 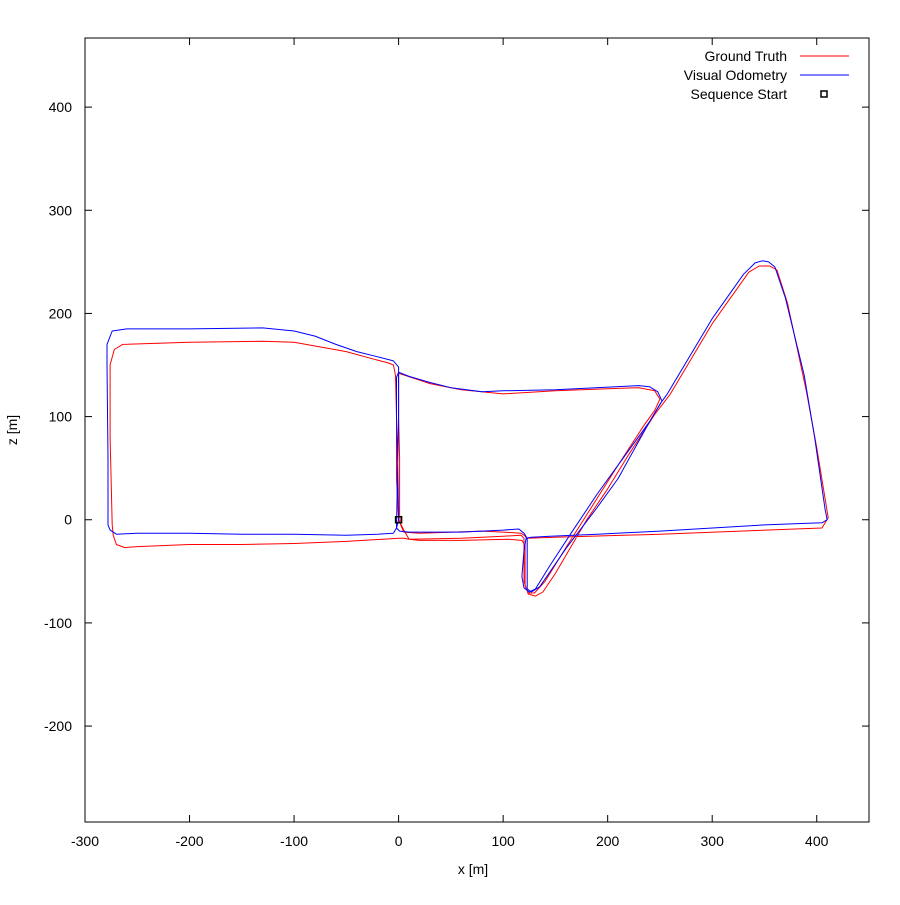 What do you see at coordinates (58, 726) in the screenshot?
I see `y-tick-label: -200` at bounding box center [58, 726].